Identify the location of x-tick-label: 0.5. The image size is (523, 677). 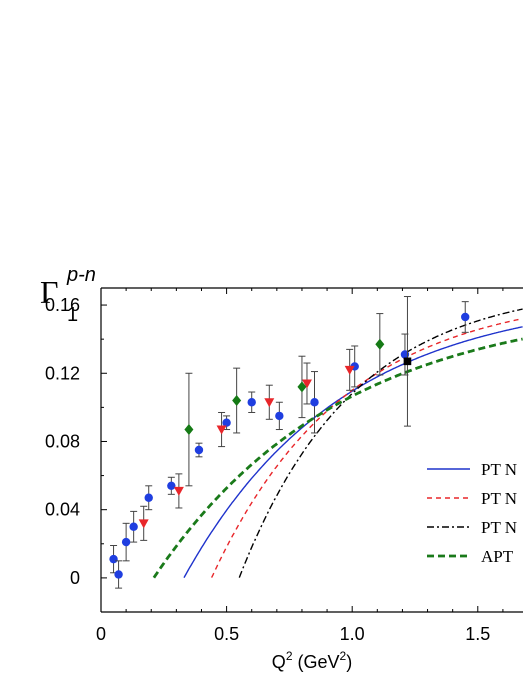
(226, 634).